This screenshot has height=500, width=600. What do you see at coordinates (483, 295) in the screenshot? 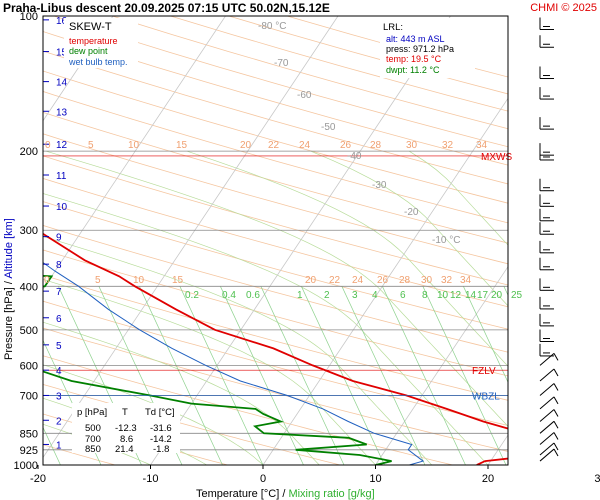
I see `mixing-ratio-green-label: 17` at bounding box center [483, 295].